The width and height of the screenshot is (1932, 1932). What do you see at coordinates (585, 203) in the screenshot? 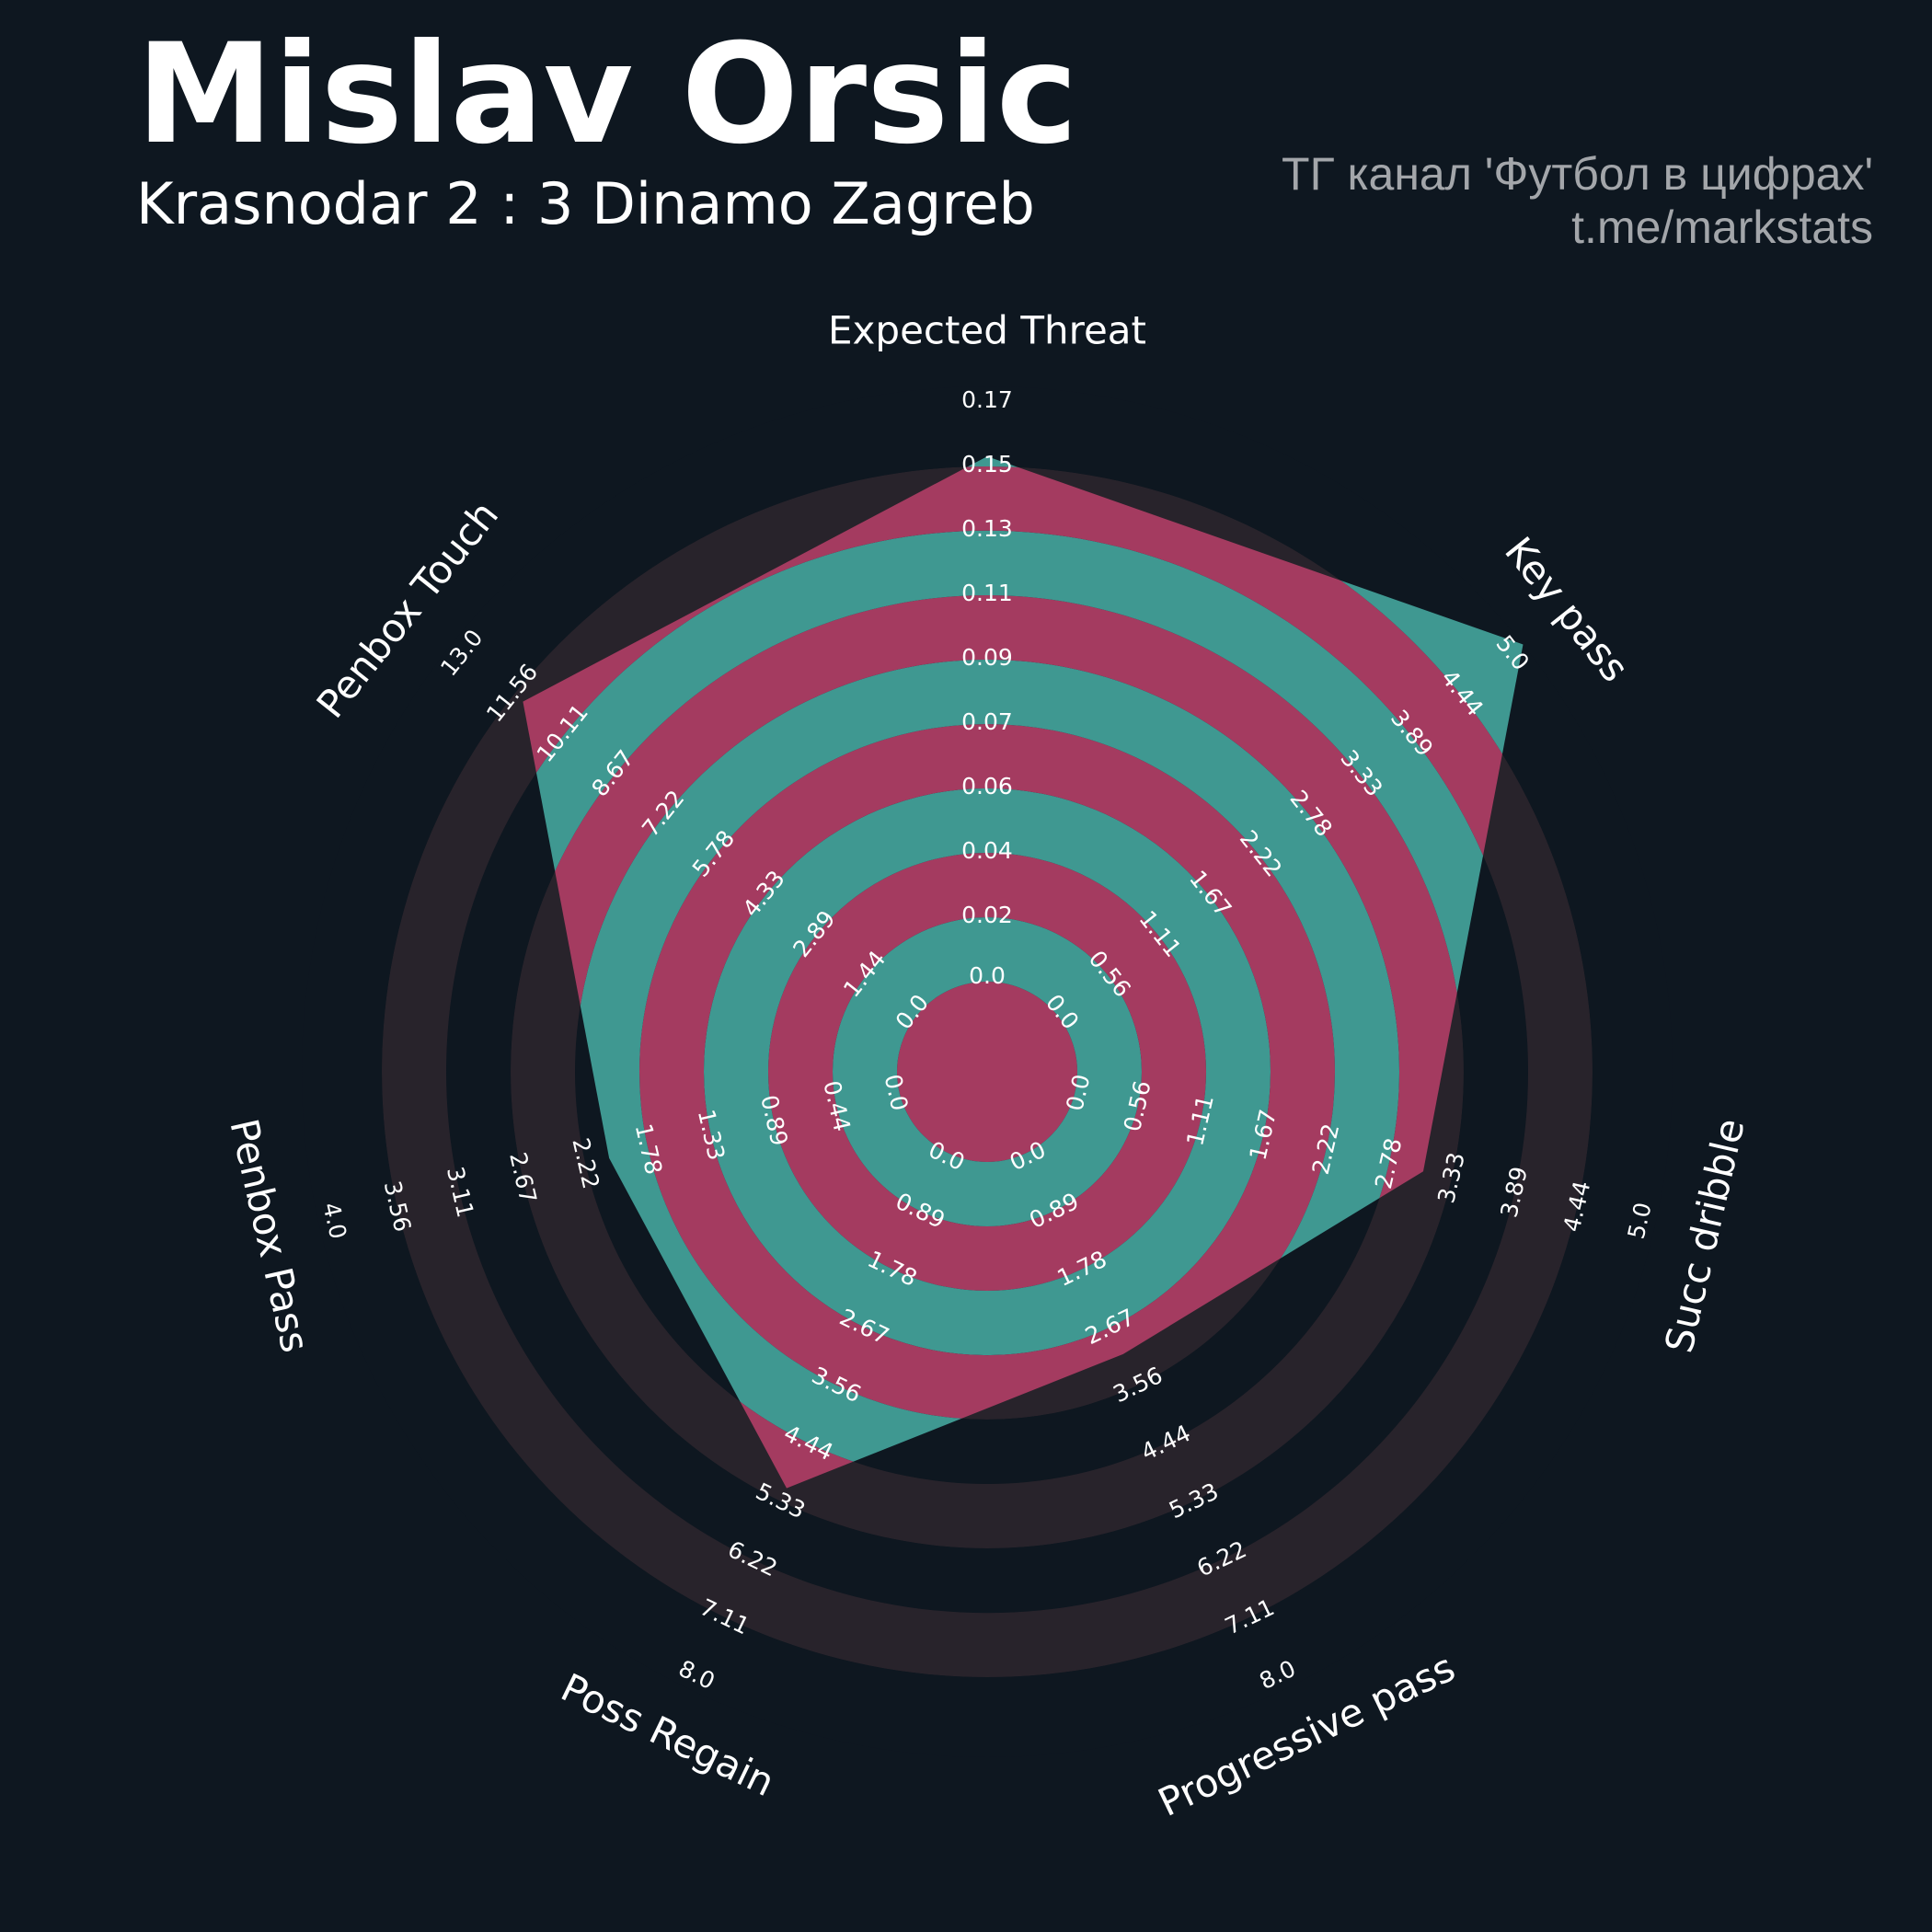
I see `match-subtitle: Krasnodar 2 : 3 Dinamo Zagreb` at bounding box center [585, 203].